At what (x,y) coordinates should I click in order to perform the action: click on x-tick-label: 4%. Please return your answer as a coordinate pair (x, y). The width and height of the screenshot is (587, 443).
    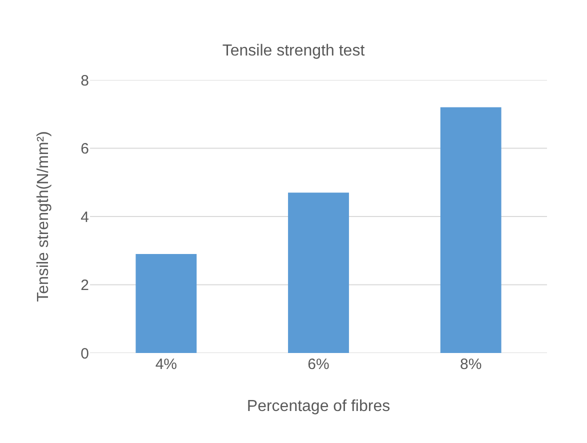
    Looking at the image, I should click on (166, 364).